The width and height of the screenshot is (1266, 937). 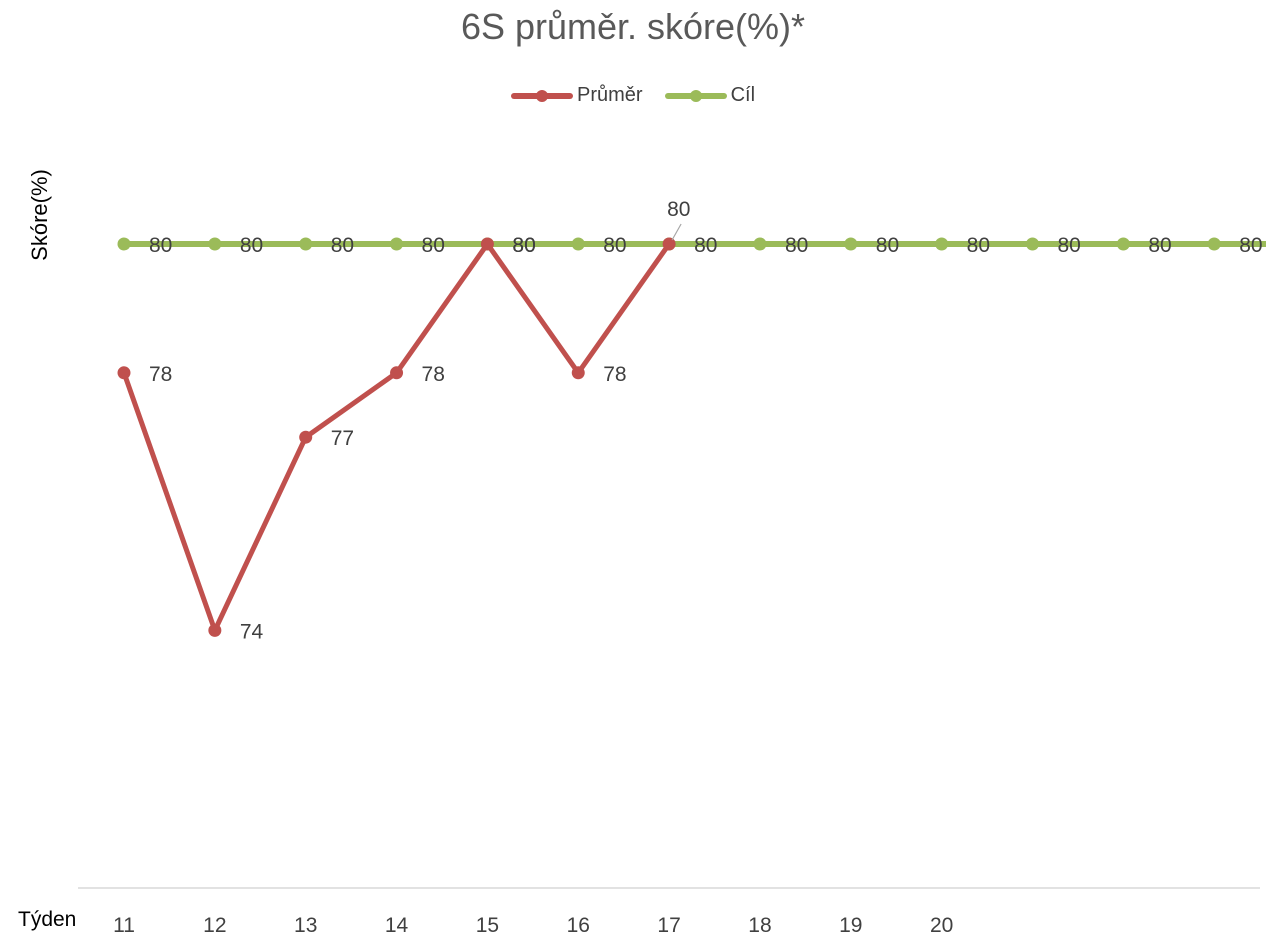 I want to click on legend: Průměr Cíl, so click(x=633, y=95).